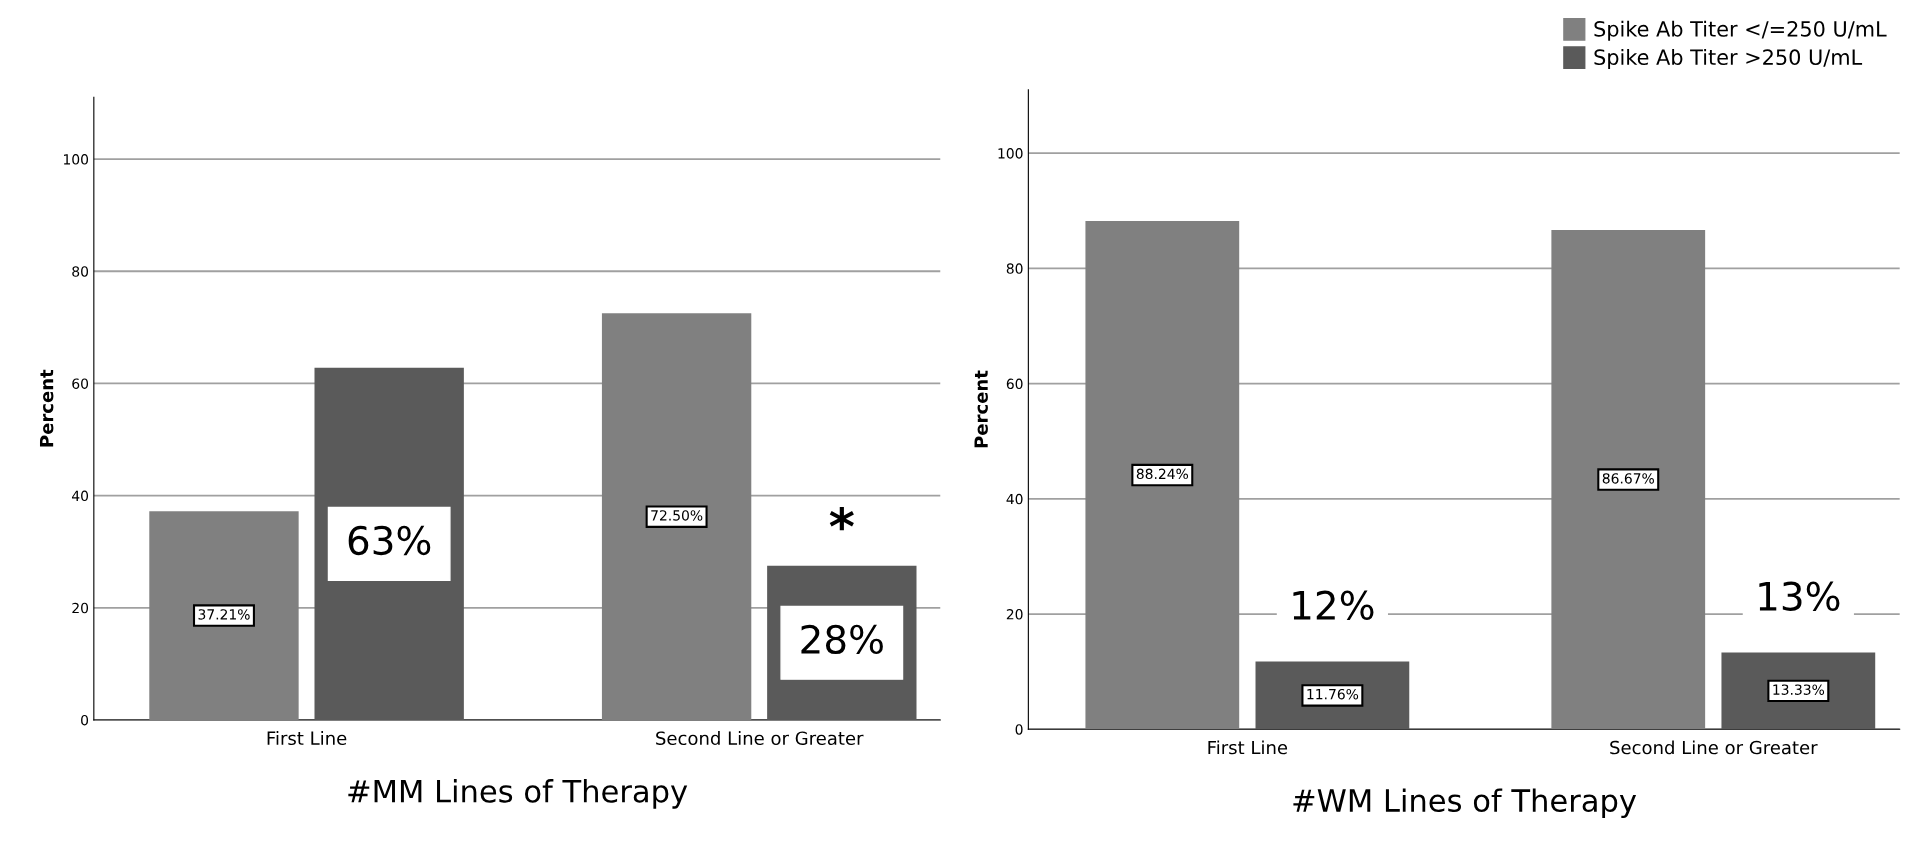  Describe the element at coordinates (1465, 803) in the screenshot. I see `x-axis-title: #WM Lines of Therapy` at that location.